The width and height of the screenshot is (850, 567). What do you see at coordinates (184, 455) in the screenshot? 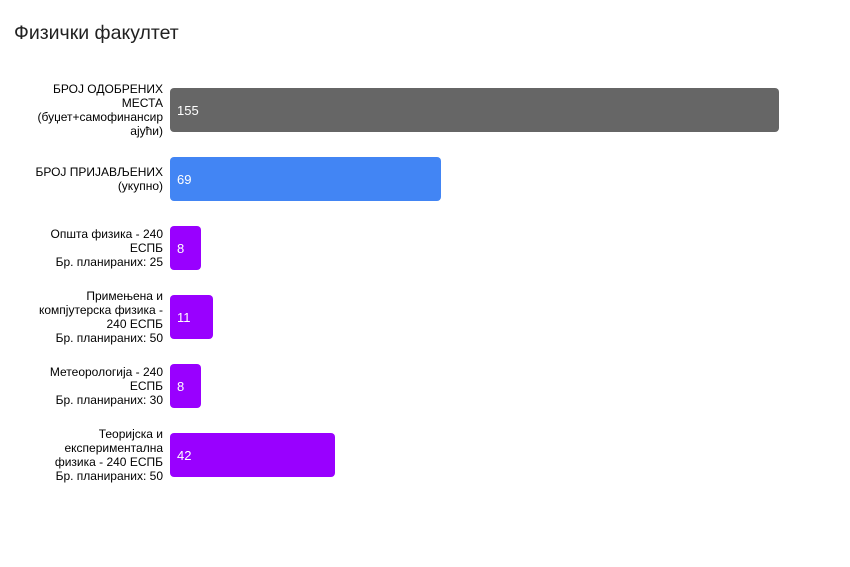
I see `bar-value-label: 42` at bounding box center [184, 455].